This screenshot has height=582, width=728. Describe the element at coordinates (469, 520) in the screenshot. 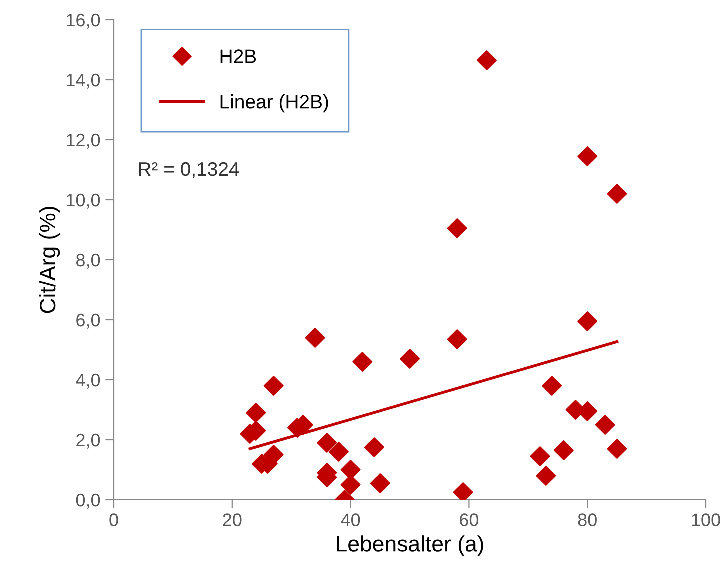

I see `x-tick-label: 60` at that location.